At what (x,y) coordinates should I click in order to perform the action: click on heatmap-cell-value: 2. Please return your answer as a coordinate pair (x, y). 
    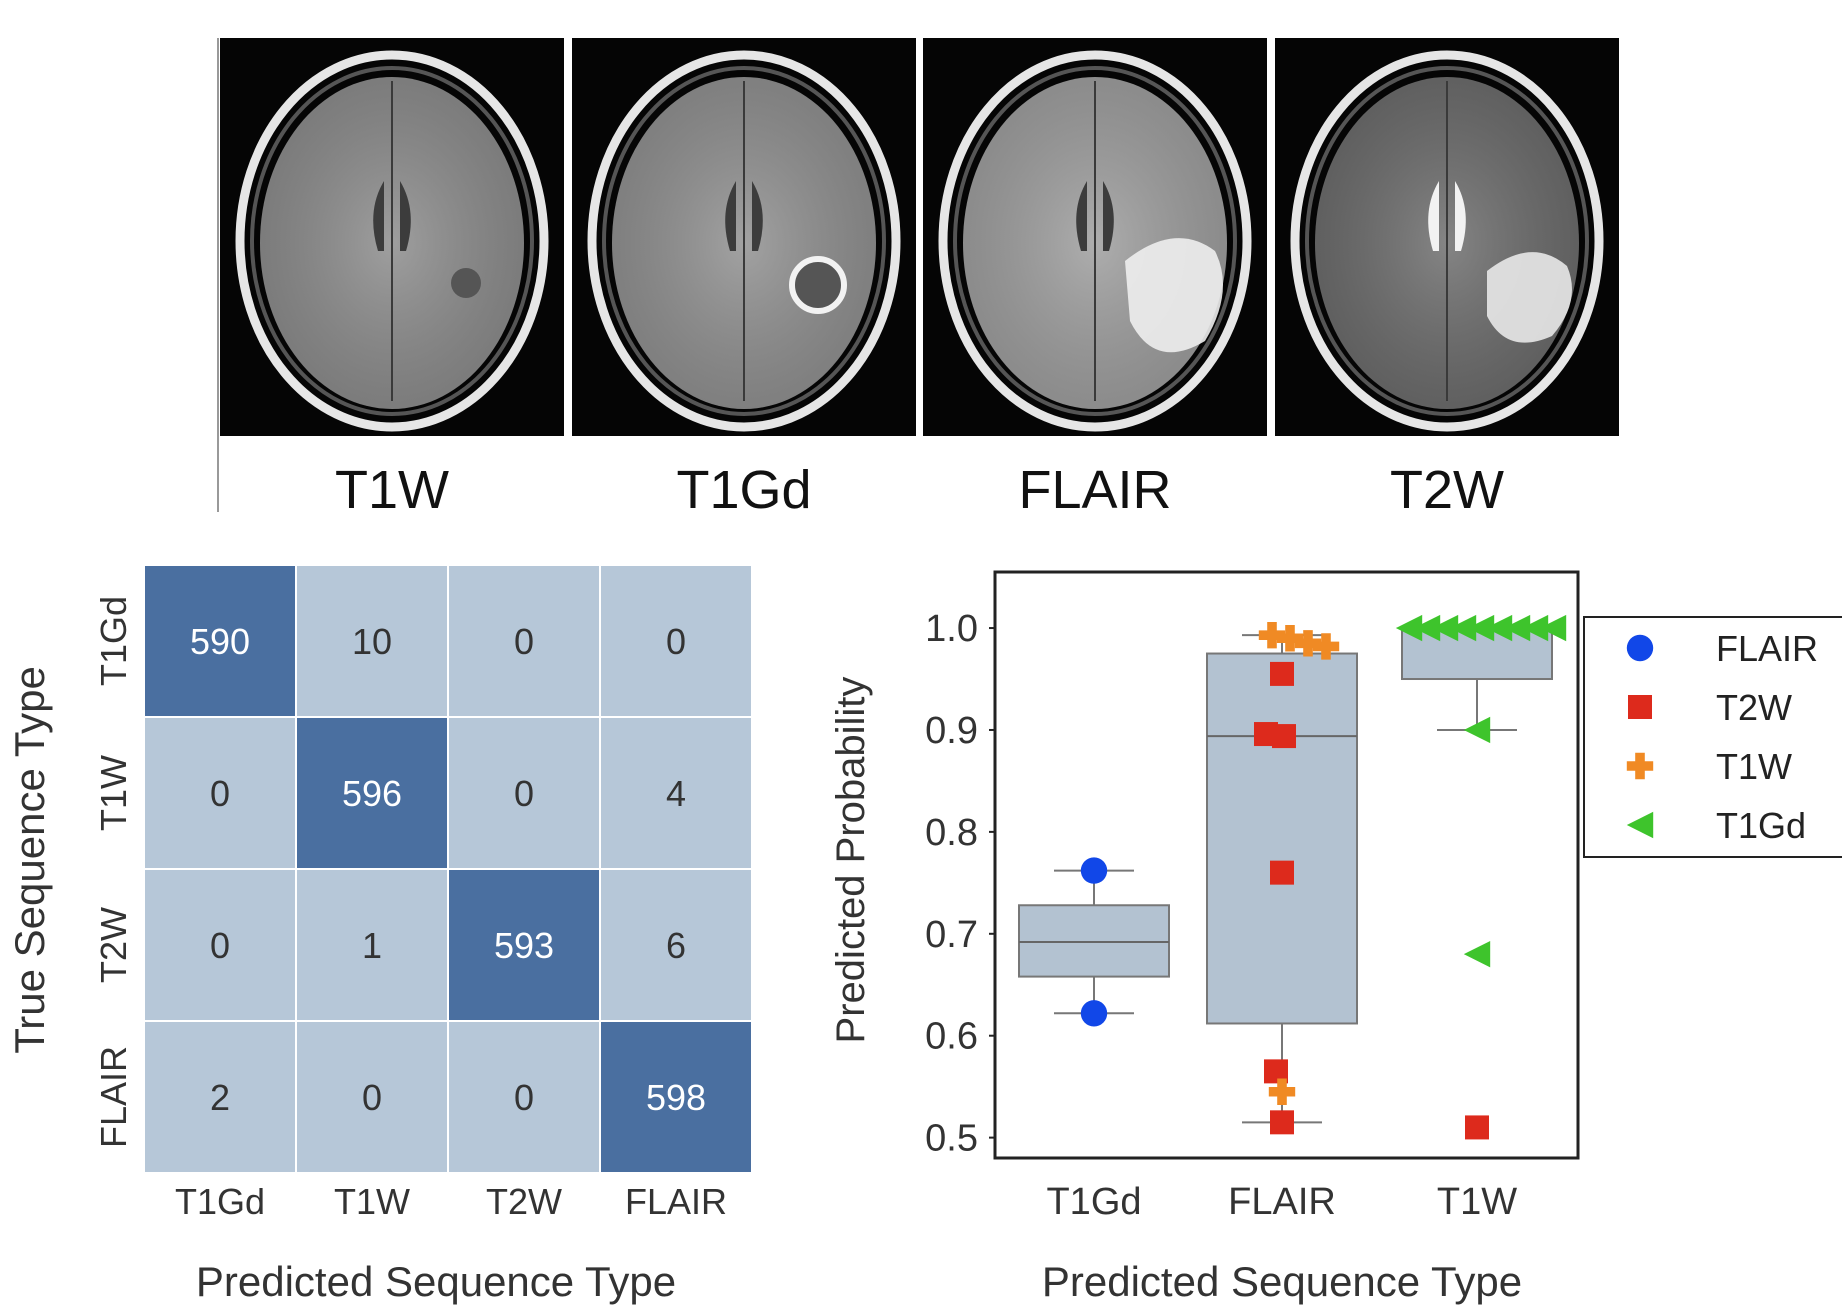
    Looking at the image, I should click on (220, 1097).